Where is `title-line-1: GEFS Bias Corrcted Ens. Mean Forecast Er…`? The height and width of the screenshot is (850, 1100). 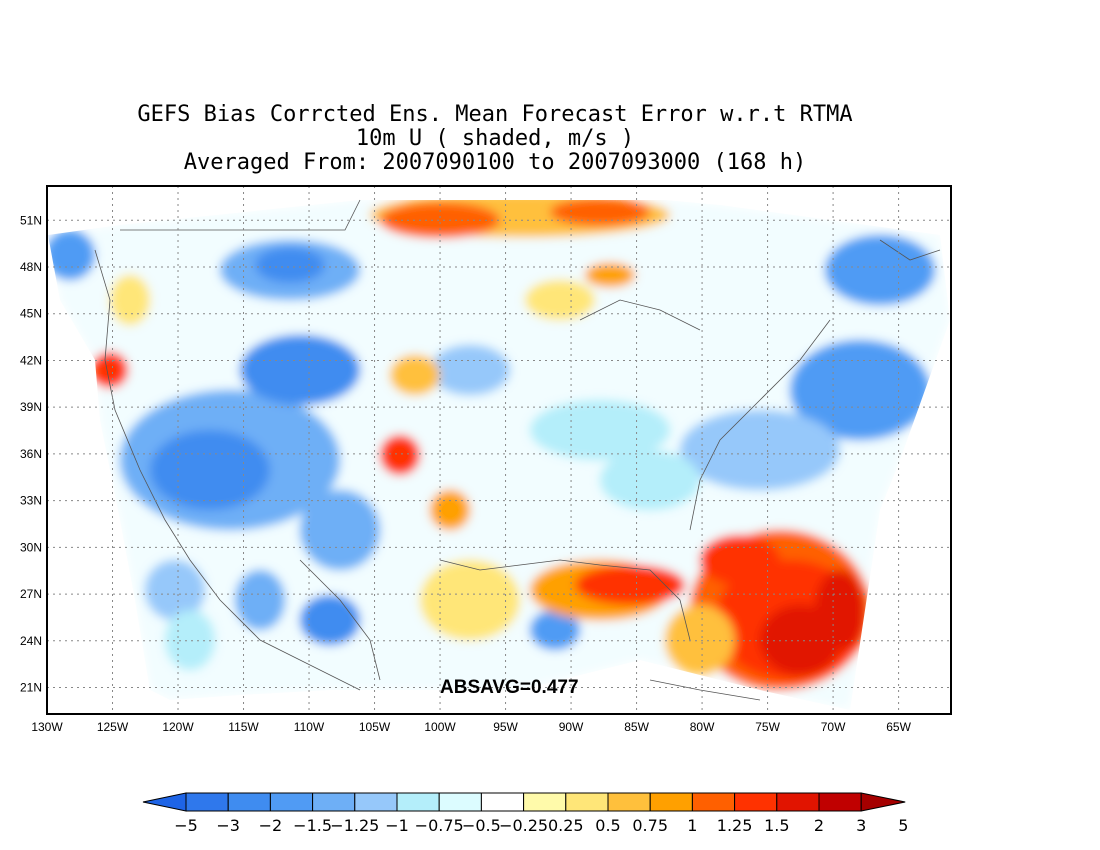
title-line-1: GEFS Bias Corrcted Ens. Mean Forecast Er… is located at coordinates (495, 114).